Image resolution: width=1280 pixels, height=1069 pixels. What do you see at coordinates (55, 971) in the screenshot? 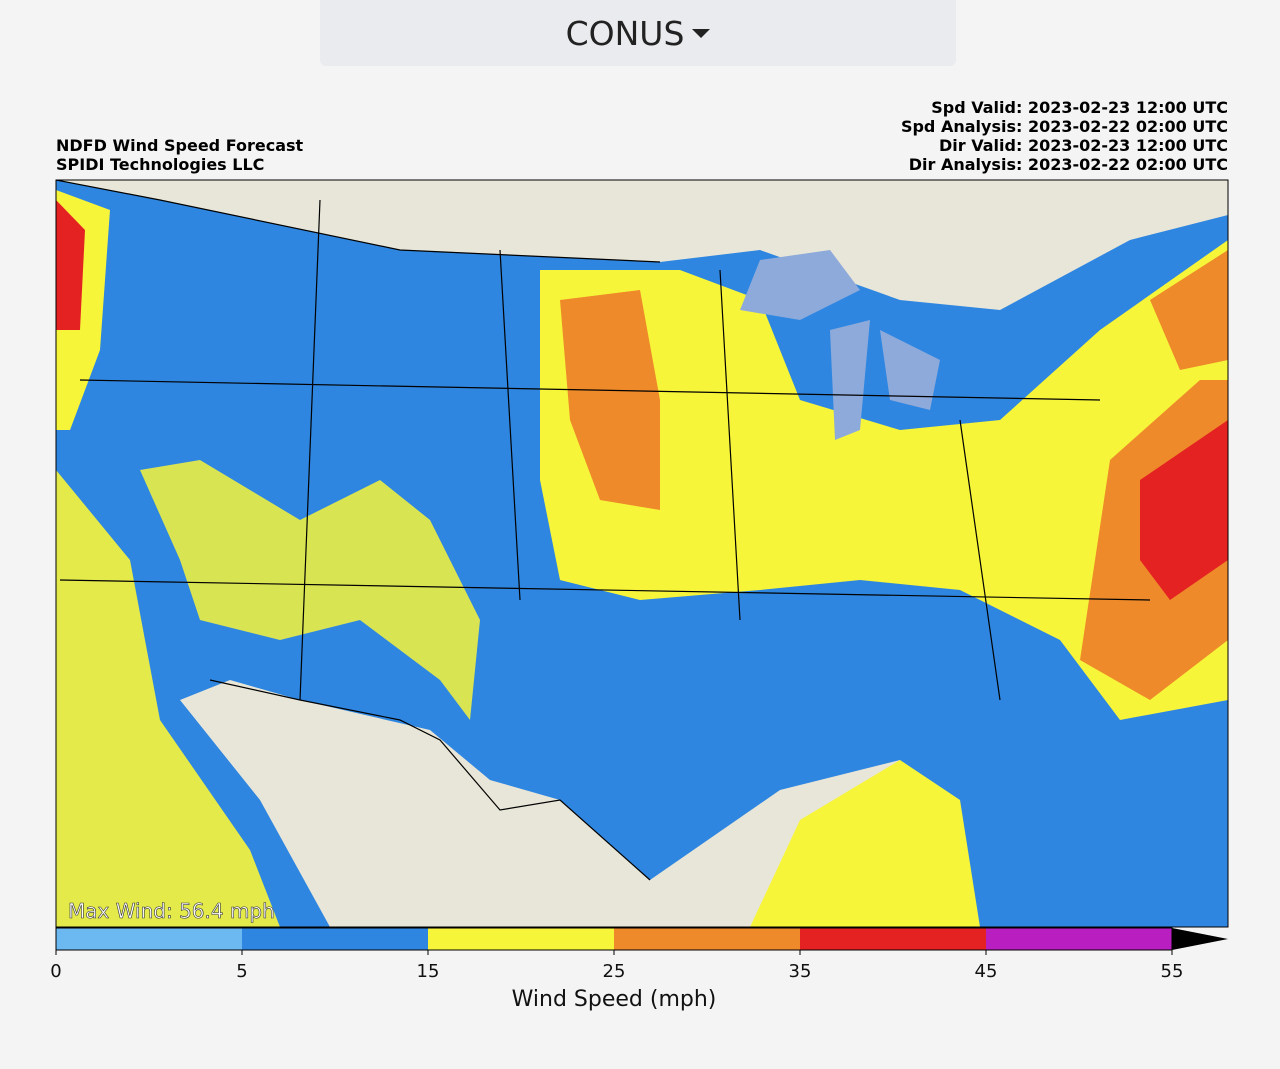
I see `colorbar-tick-label: 0` at bounding box center [55, 971].